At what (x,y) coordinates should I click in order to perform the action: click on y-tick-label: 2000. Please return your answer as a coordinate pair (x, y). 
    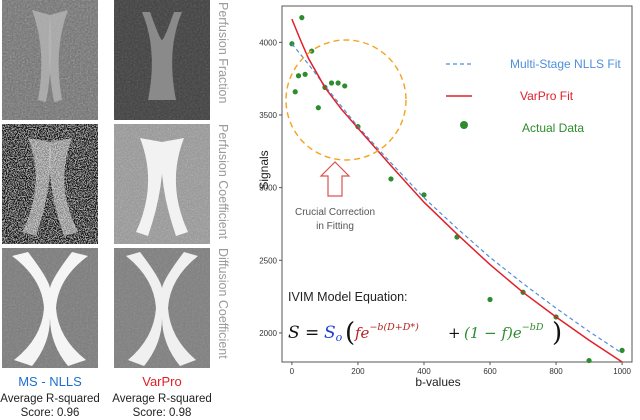
    Looking at the image, I should click on (268, 333).